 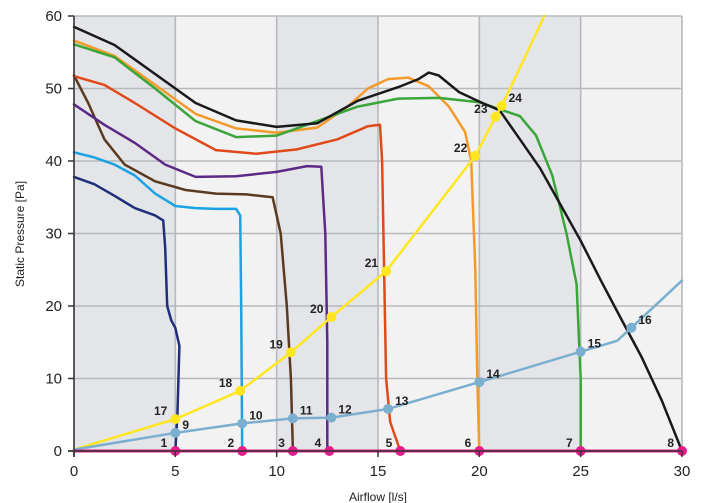 What do you see at coordinates (231, 443) in the screenshot?
I see `point-label-2: 2` at bounding box center [231, 443].